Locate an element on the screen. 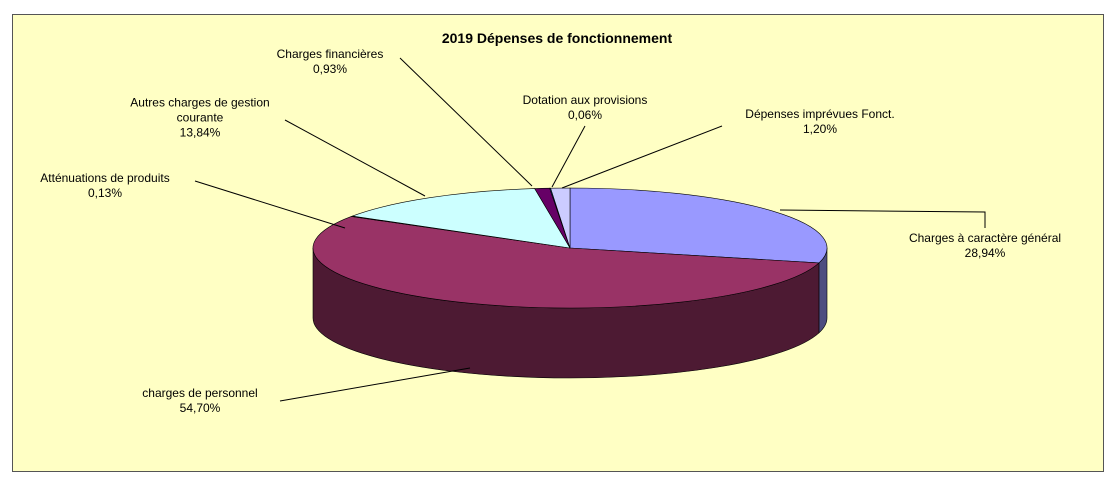 Image resolution: width=1114 pixels, height=489 pixels. label-value: 54,70% is located at coordinates (200, 408).